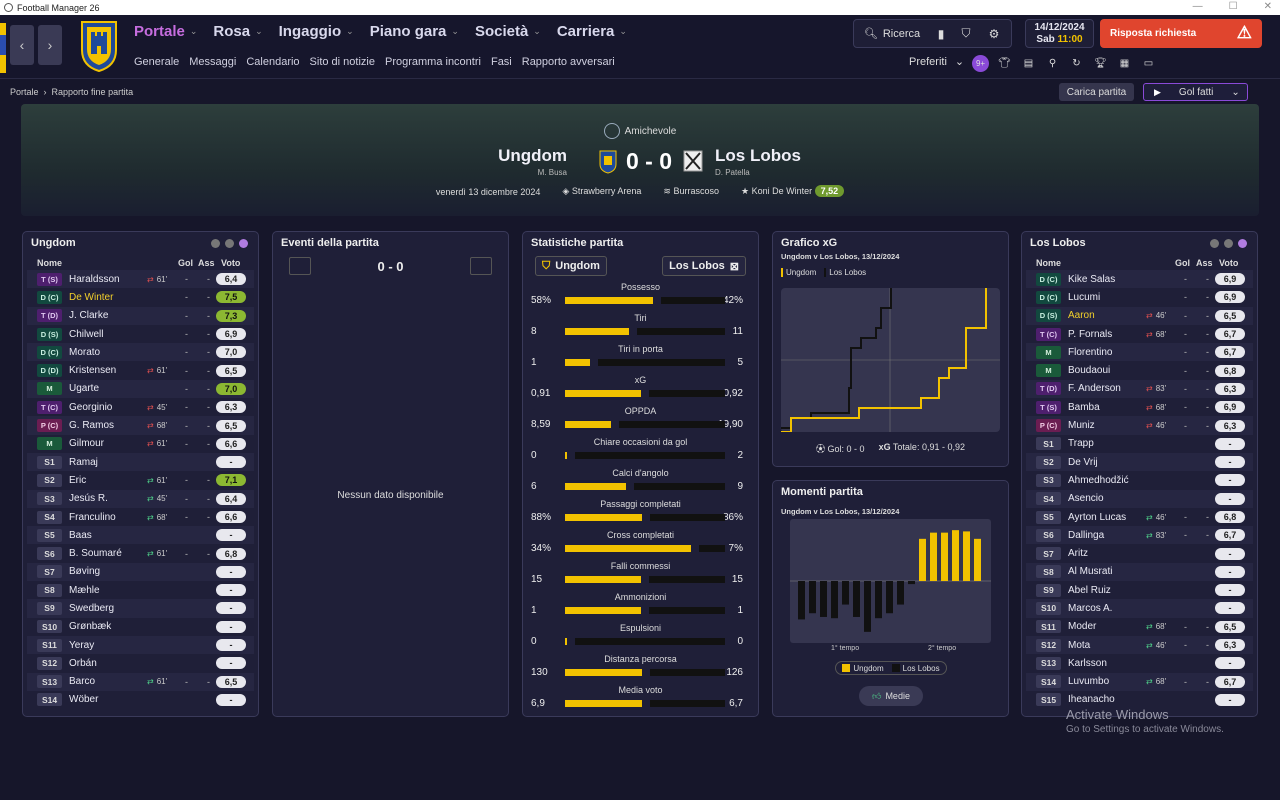 The image size is (1280, 800). Describe the element at coordinates (92, 608) in the screenshot. I see `player-name: Swedberg` at that location.